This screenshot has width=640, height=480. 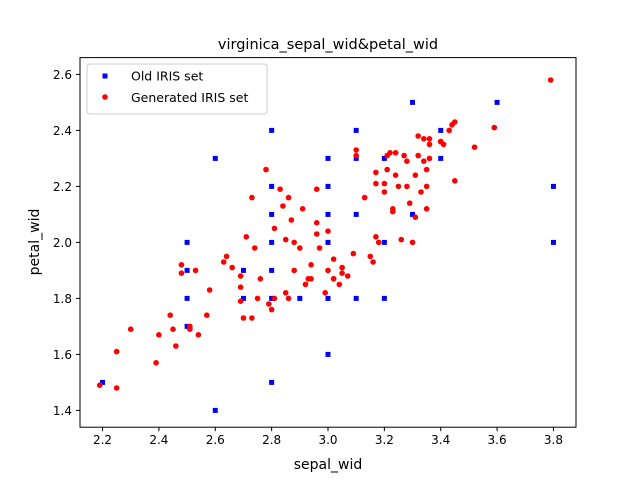 What do you see at coordinates (62, 299) in the screenshot?
I see `y-tick-label: 1.8` at bounding box center [62, 299].